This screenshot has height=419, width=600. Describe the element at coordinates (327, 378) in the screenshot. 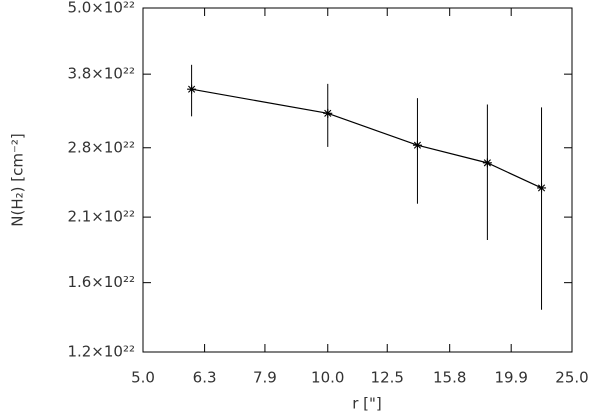

I see `x-tick-label: 10.0` at that location.